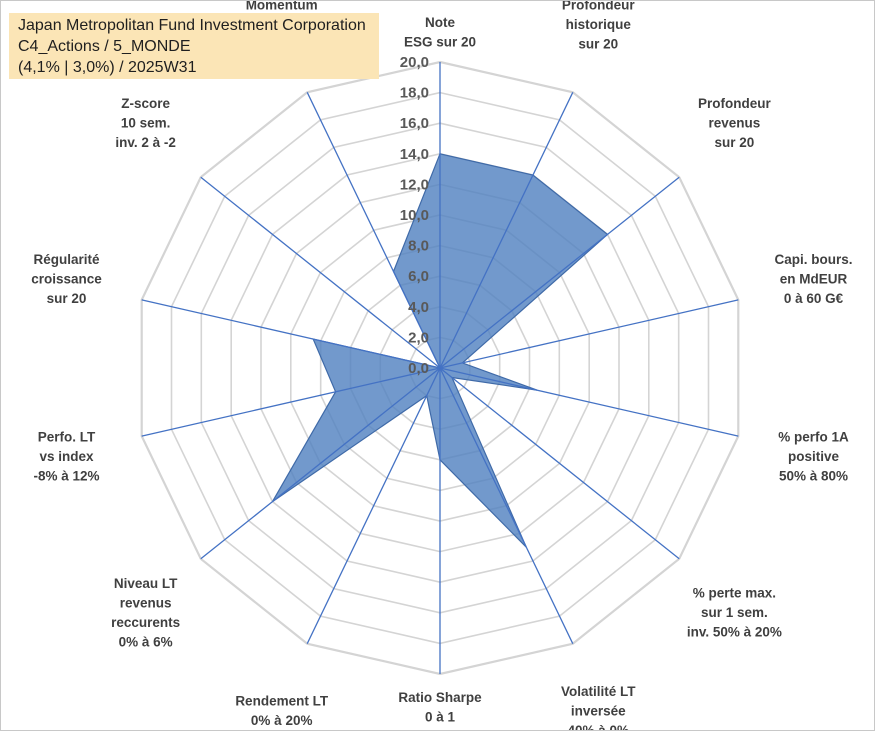 This screenshot has width=875, height=731. Describe the element at coordinates (440, 32) in the screenshot. I see `axis-label: Note ESG sur 20` at that location.